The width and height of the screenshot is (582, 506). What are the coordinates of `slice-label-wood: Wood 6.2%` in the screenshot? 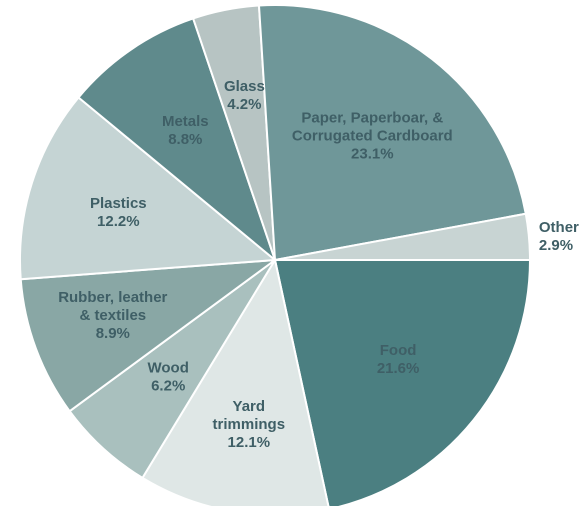 It's located at (168, 377).